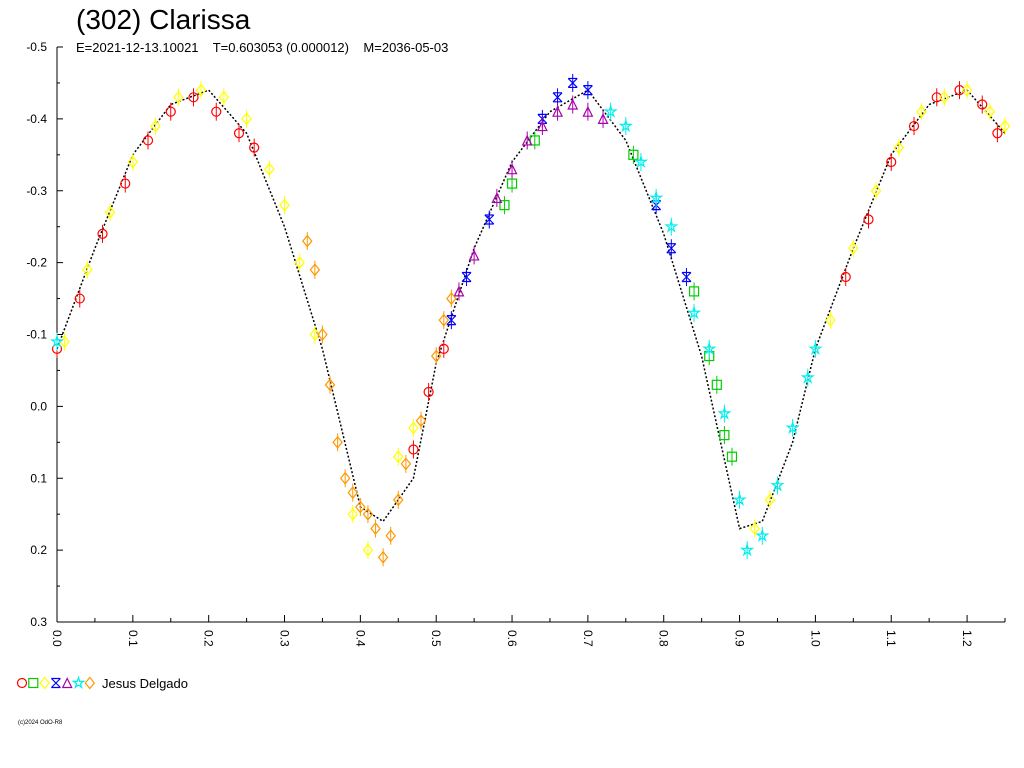  Describe the element at coordinates (36, 47) in the screenshot. I see `y-tick-label: -0.5` at that location.